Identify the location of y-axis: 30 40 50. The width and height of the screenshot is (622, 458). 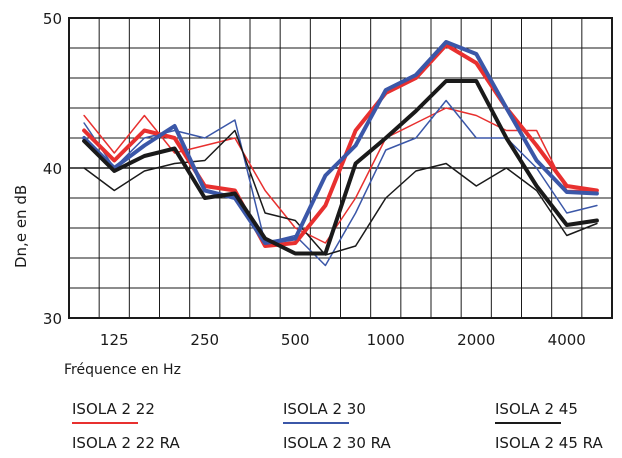
(52, 169).